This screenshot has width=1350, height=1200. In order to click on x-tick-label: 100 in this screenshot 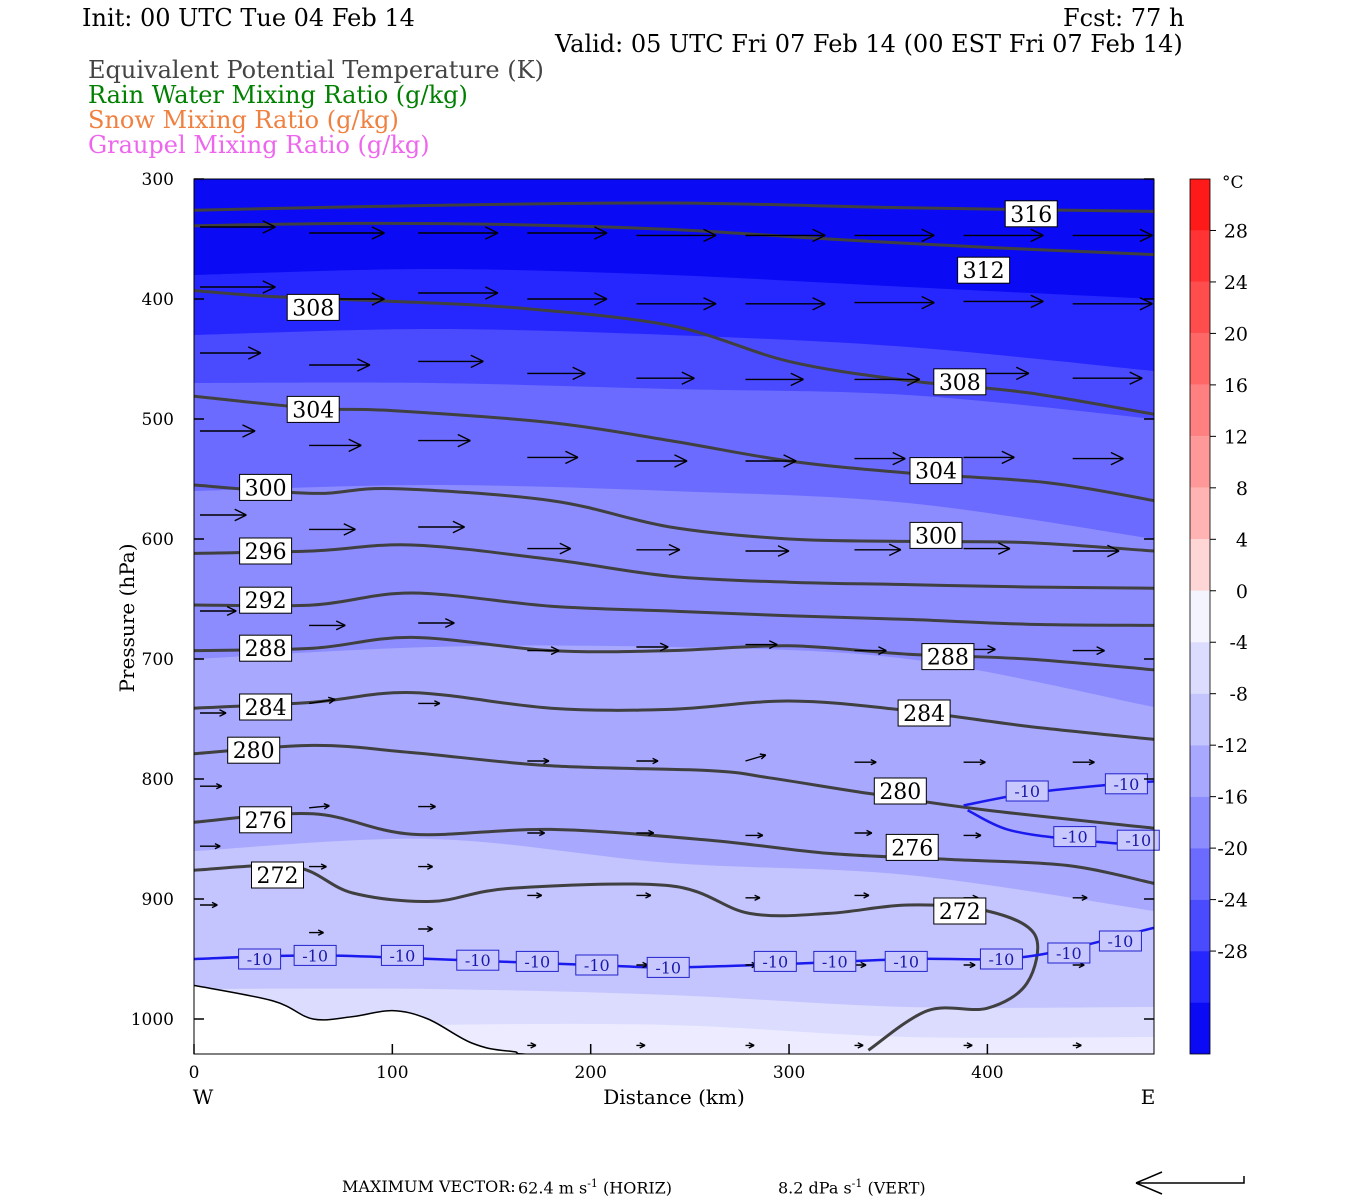, I will do `click(392, 1073)`.